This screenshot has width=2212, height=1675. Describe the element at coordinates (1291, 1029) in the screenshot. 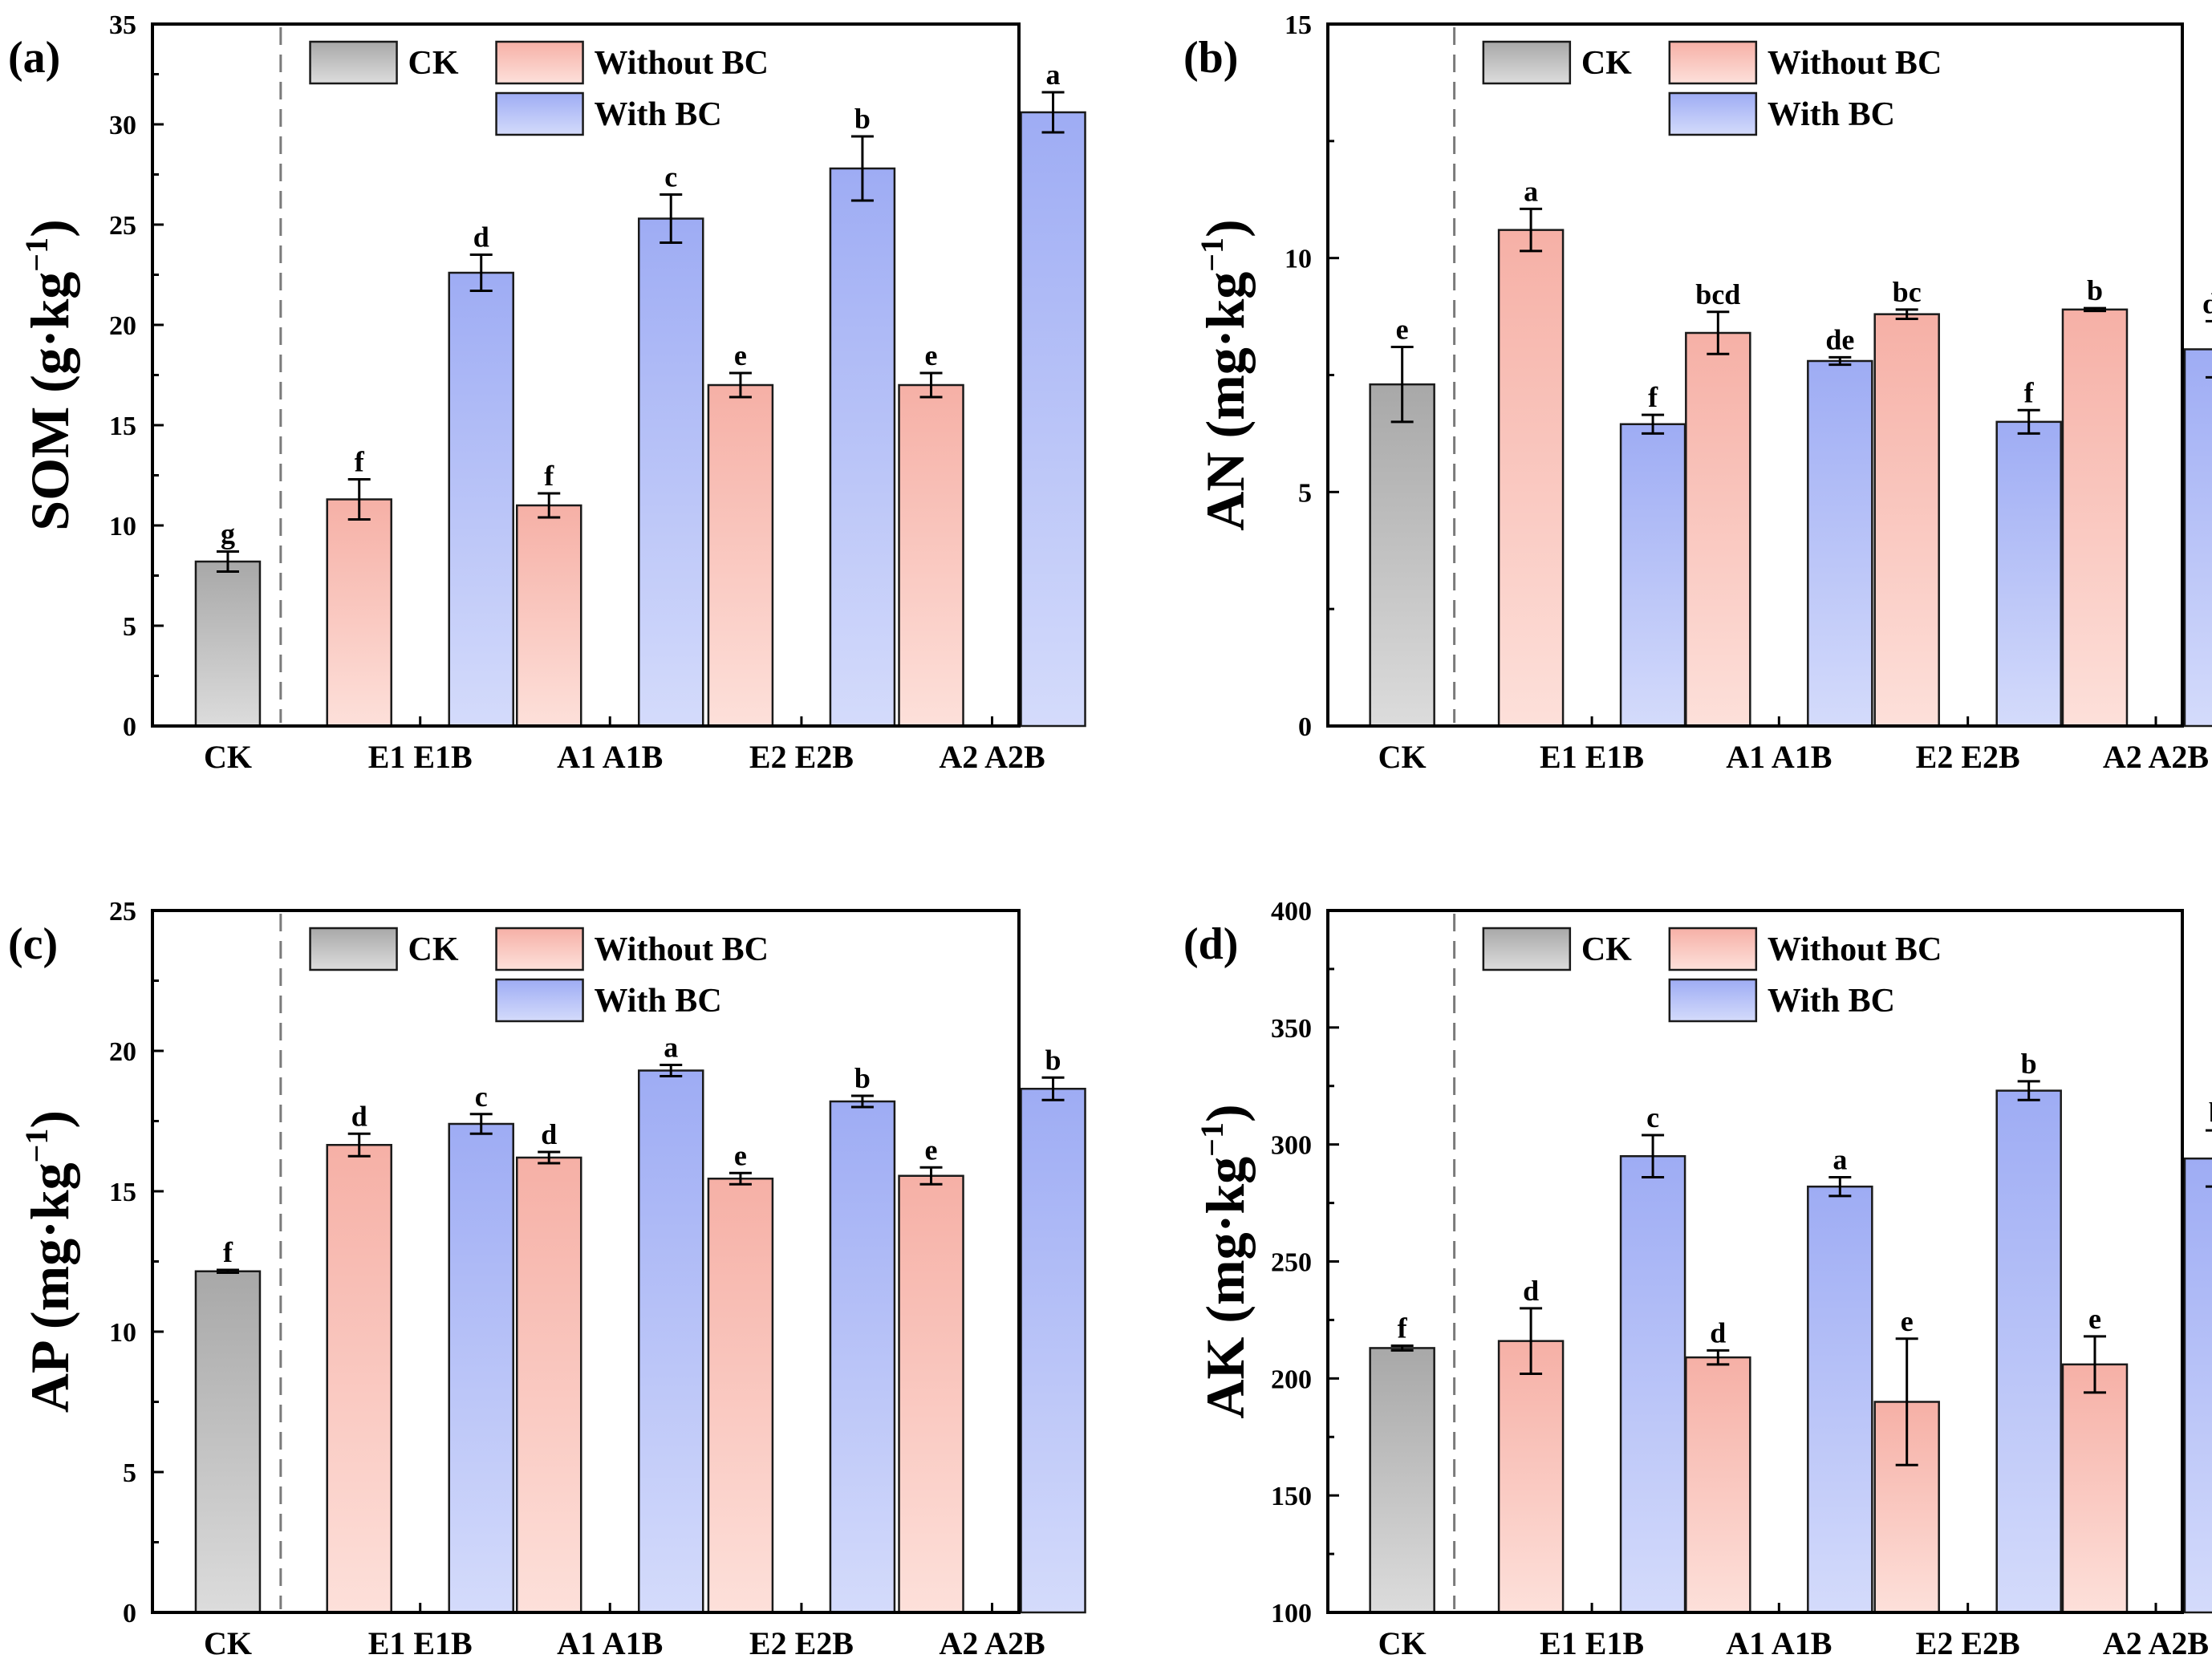

I see `y-tick-label: 350` at that location.